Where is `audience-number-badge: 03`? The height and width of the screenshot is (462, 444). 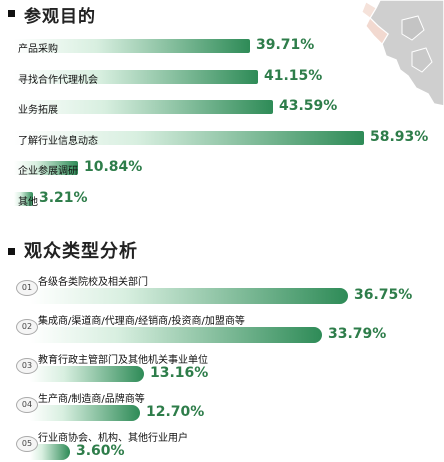 audience-number-badge: 03 is located at coordinates (27, 366).